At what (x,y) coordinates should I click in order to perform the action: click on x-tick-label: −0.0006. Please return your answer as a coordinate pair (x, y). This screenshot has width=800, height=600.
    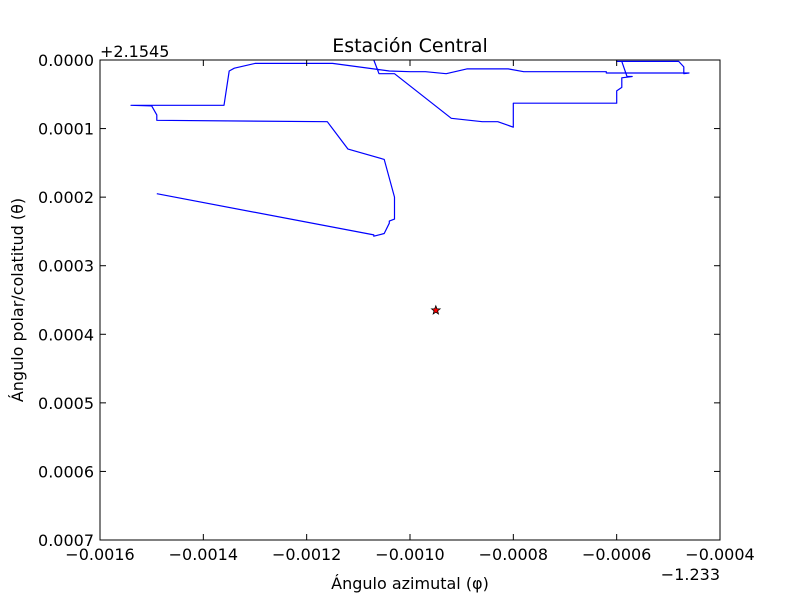
    Looking at the image, I should click on (616, 554).